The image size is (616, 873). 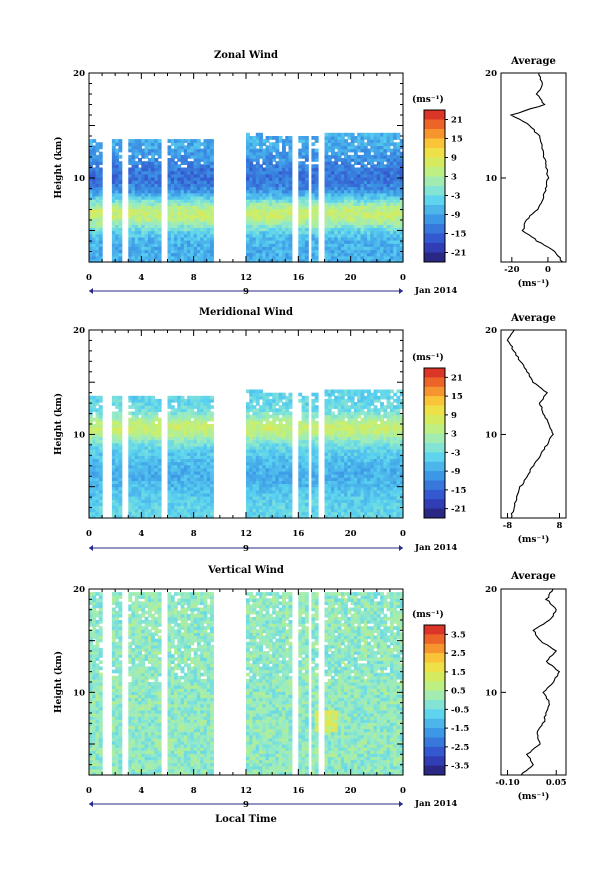 I want to click on colorbar-swatch, so click(x=434, y=124).